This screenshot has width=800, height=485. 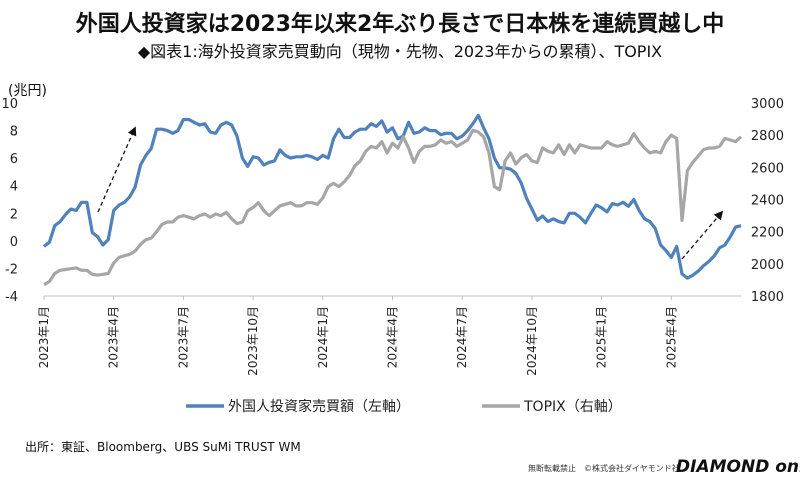 I want to click on right-axis-tick-label: 2800, so click(x=767, y=136).